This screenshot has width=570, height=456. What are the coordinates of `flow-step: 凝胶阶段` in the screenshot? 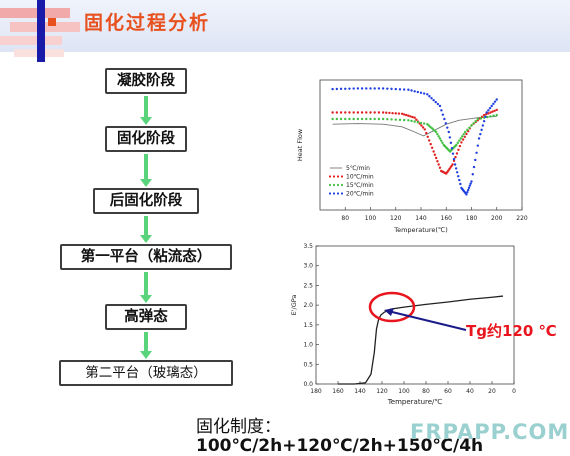 It's located at (146, 81).